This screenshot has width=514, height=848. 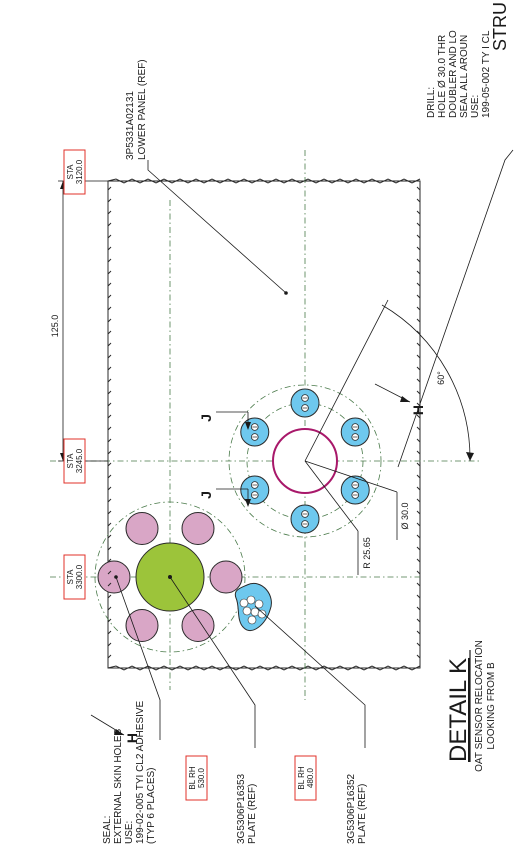 What do you see at coordinates (118, 786) in the screenshot?
I see `seal-note-line-2: EXTERNAL SKIN HOLES` at bounding box center [118, 786].